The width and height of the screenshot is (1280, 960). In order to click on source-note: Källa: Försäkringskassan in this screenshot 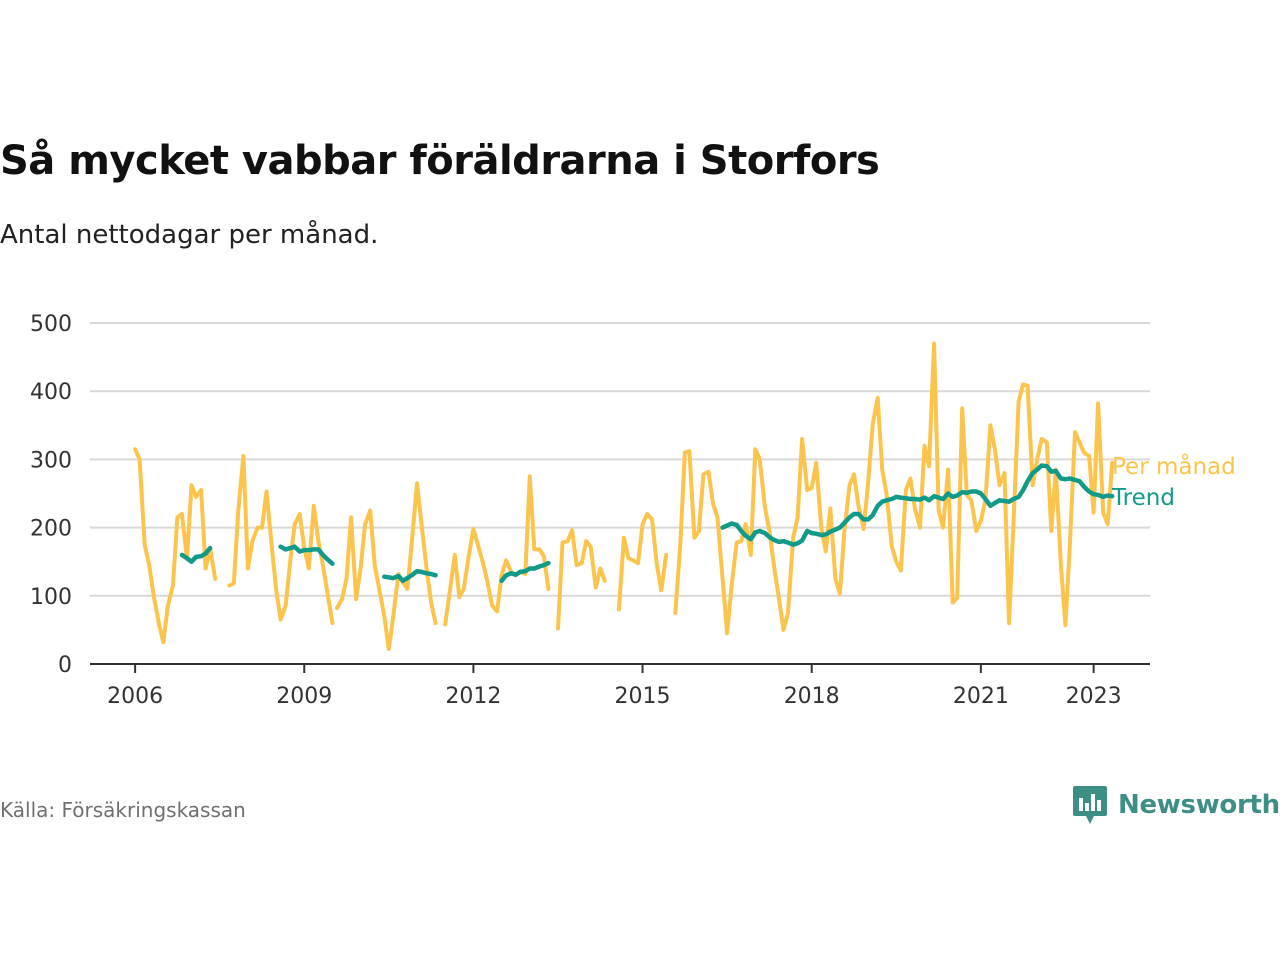, I will do `click(123, 810)`.